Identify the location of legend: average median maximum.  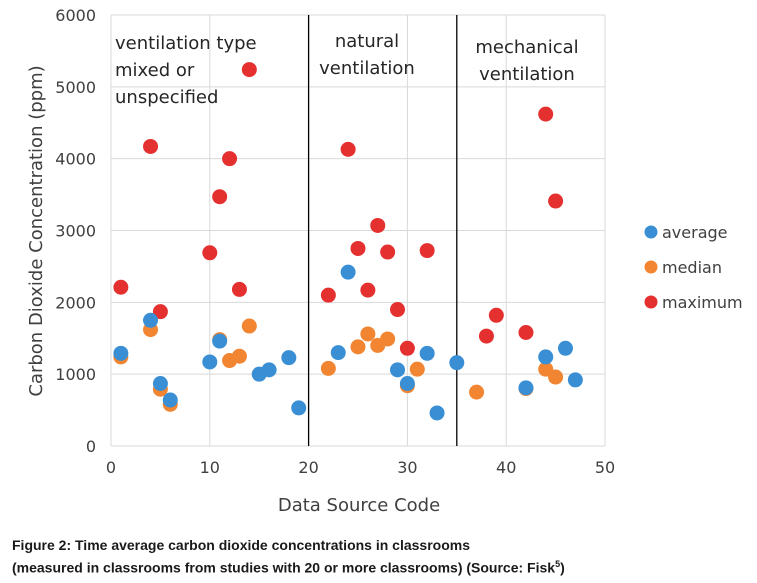
(693, 267).